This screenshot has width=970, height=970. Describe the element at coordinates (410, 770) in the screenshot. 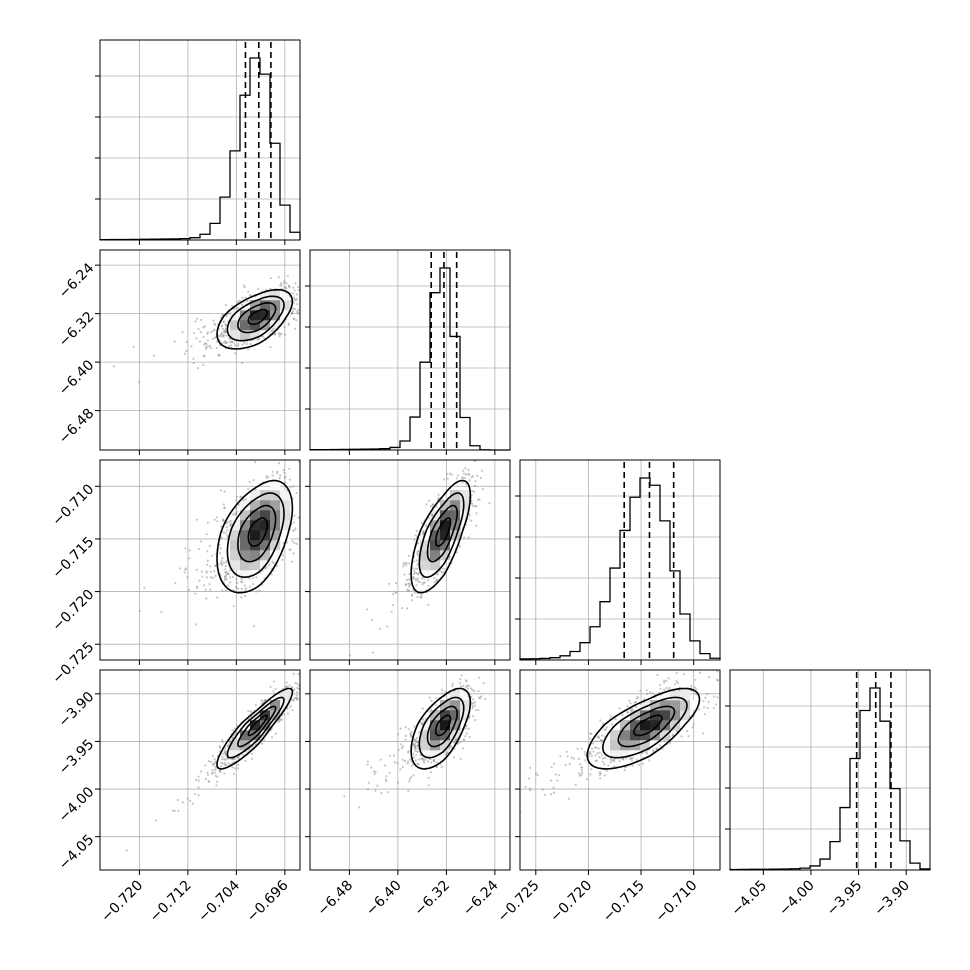

I see `panel-frame` at that location.